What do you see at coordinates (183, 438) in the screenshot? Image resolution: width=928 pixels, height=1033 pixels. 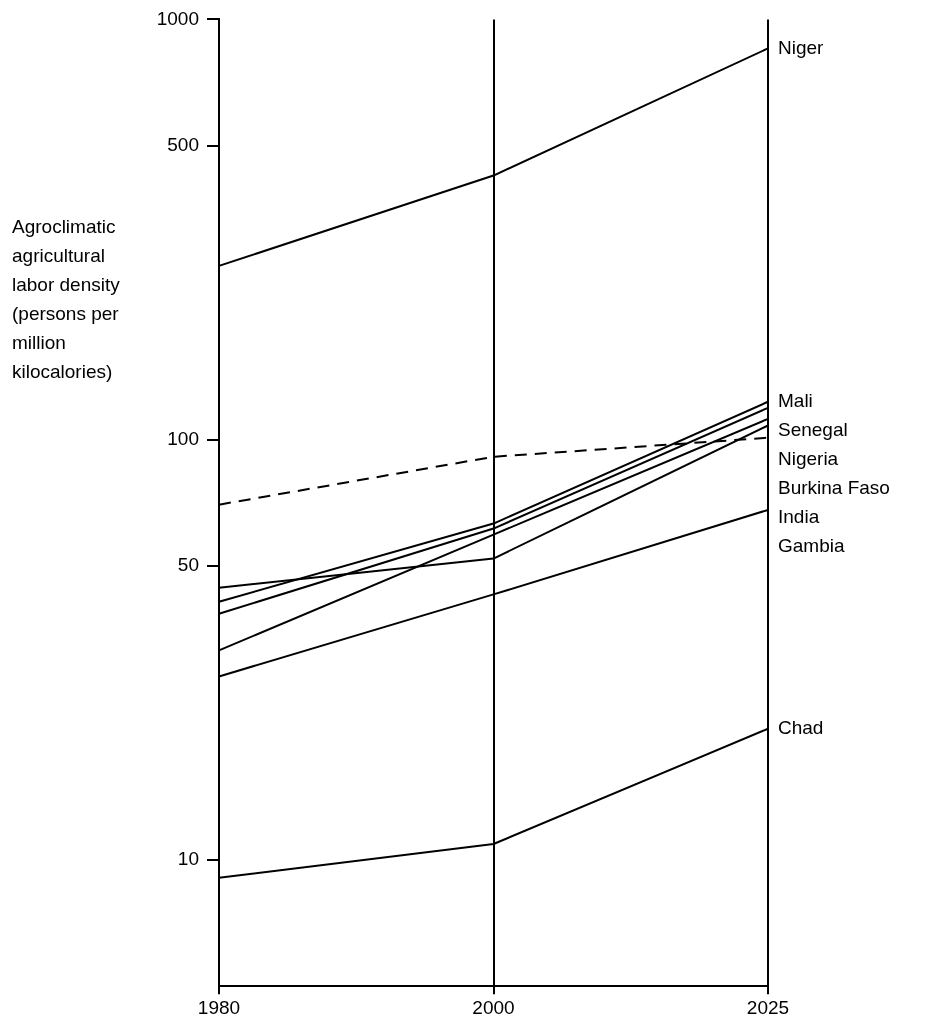 I see `y-tick-label: 100` at bounding box center [183, 438].